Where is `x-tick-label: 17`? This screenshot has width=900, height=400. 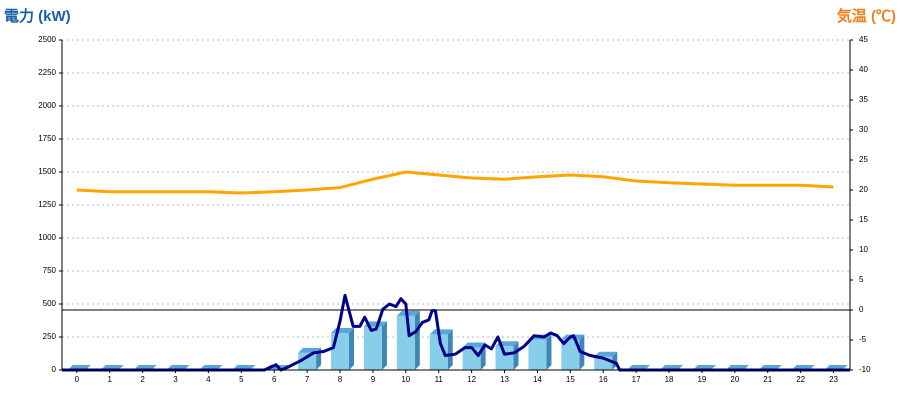 x-tick-label: 17 is located at coordinates (636, 379).